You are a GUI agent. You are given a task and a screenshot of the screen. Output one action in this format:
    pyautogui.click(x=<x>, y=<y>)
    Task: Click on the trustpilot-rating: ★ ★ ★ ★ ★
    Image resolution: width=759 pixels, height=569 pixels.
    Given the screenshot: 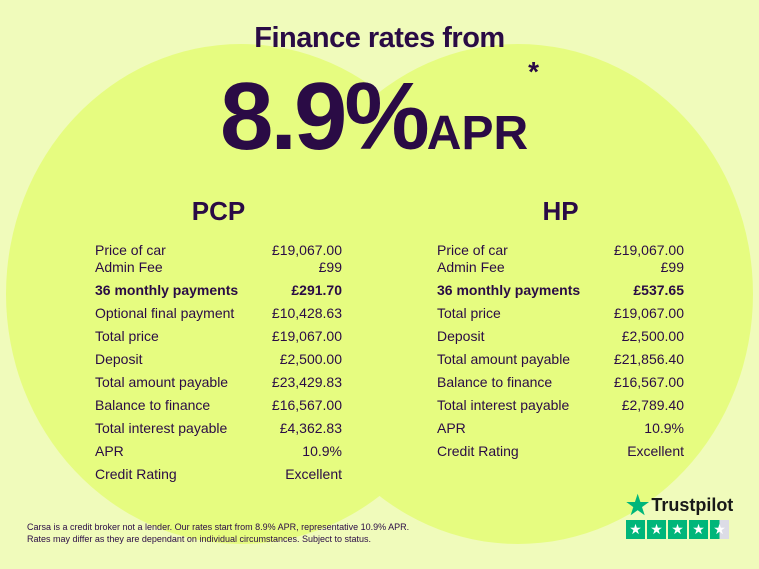 What is the action you would take?
    pyautogui.click(x=681, y=529)
    